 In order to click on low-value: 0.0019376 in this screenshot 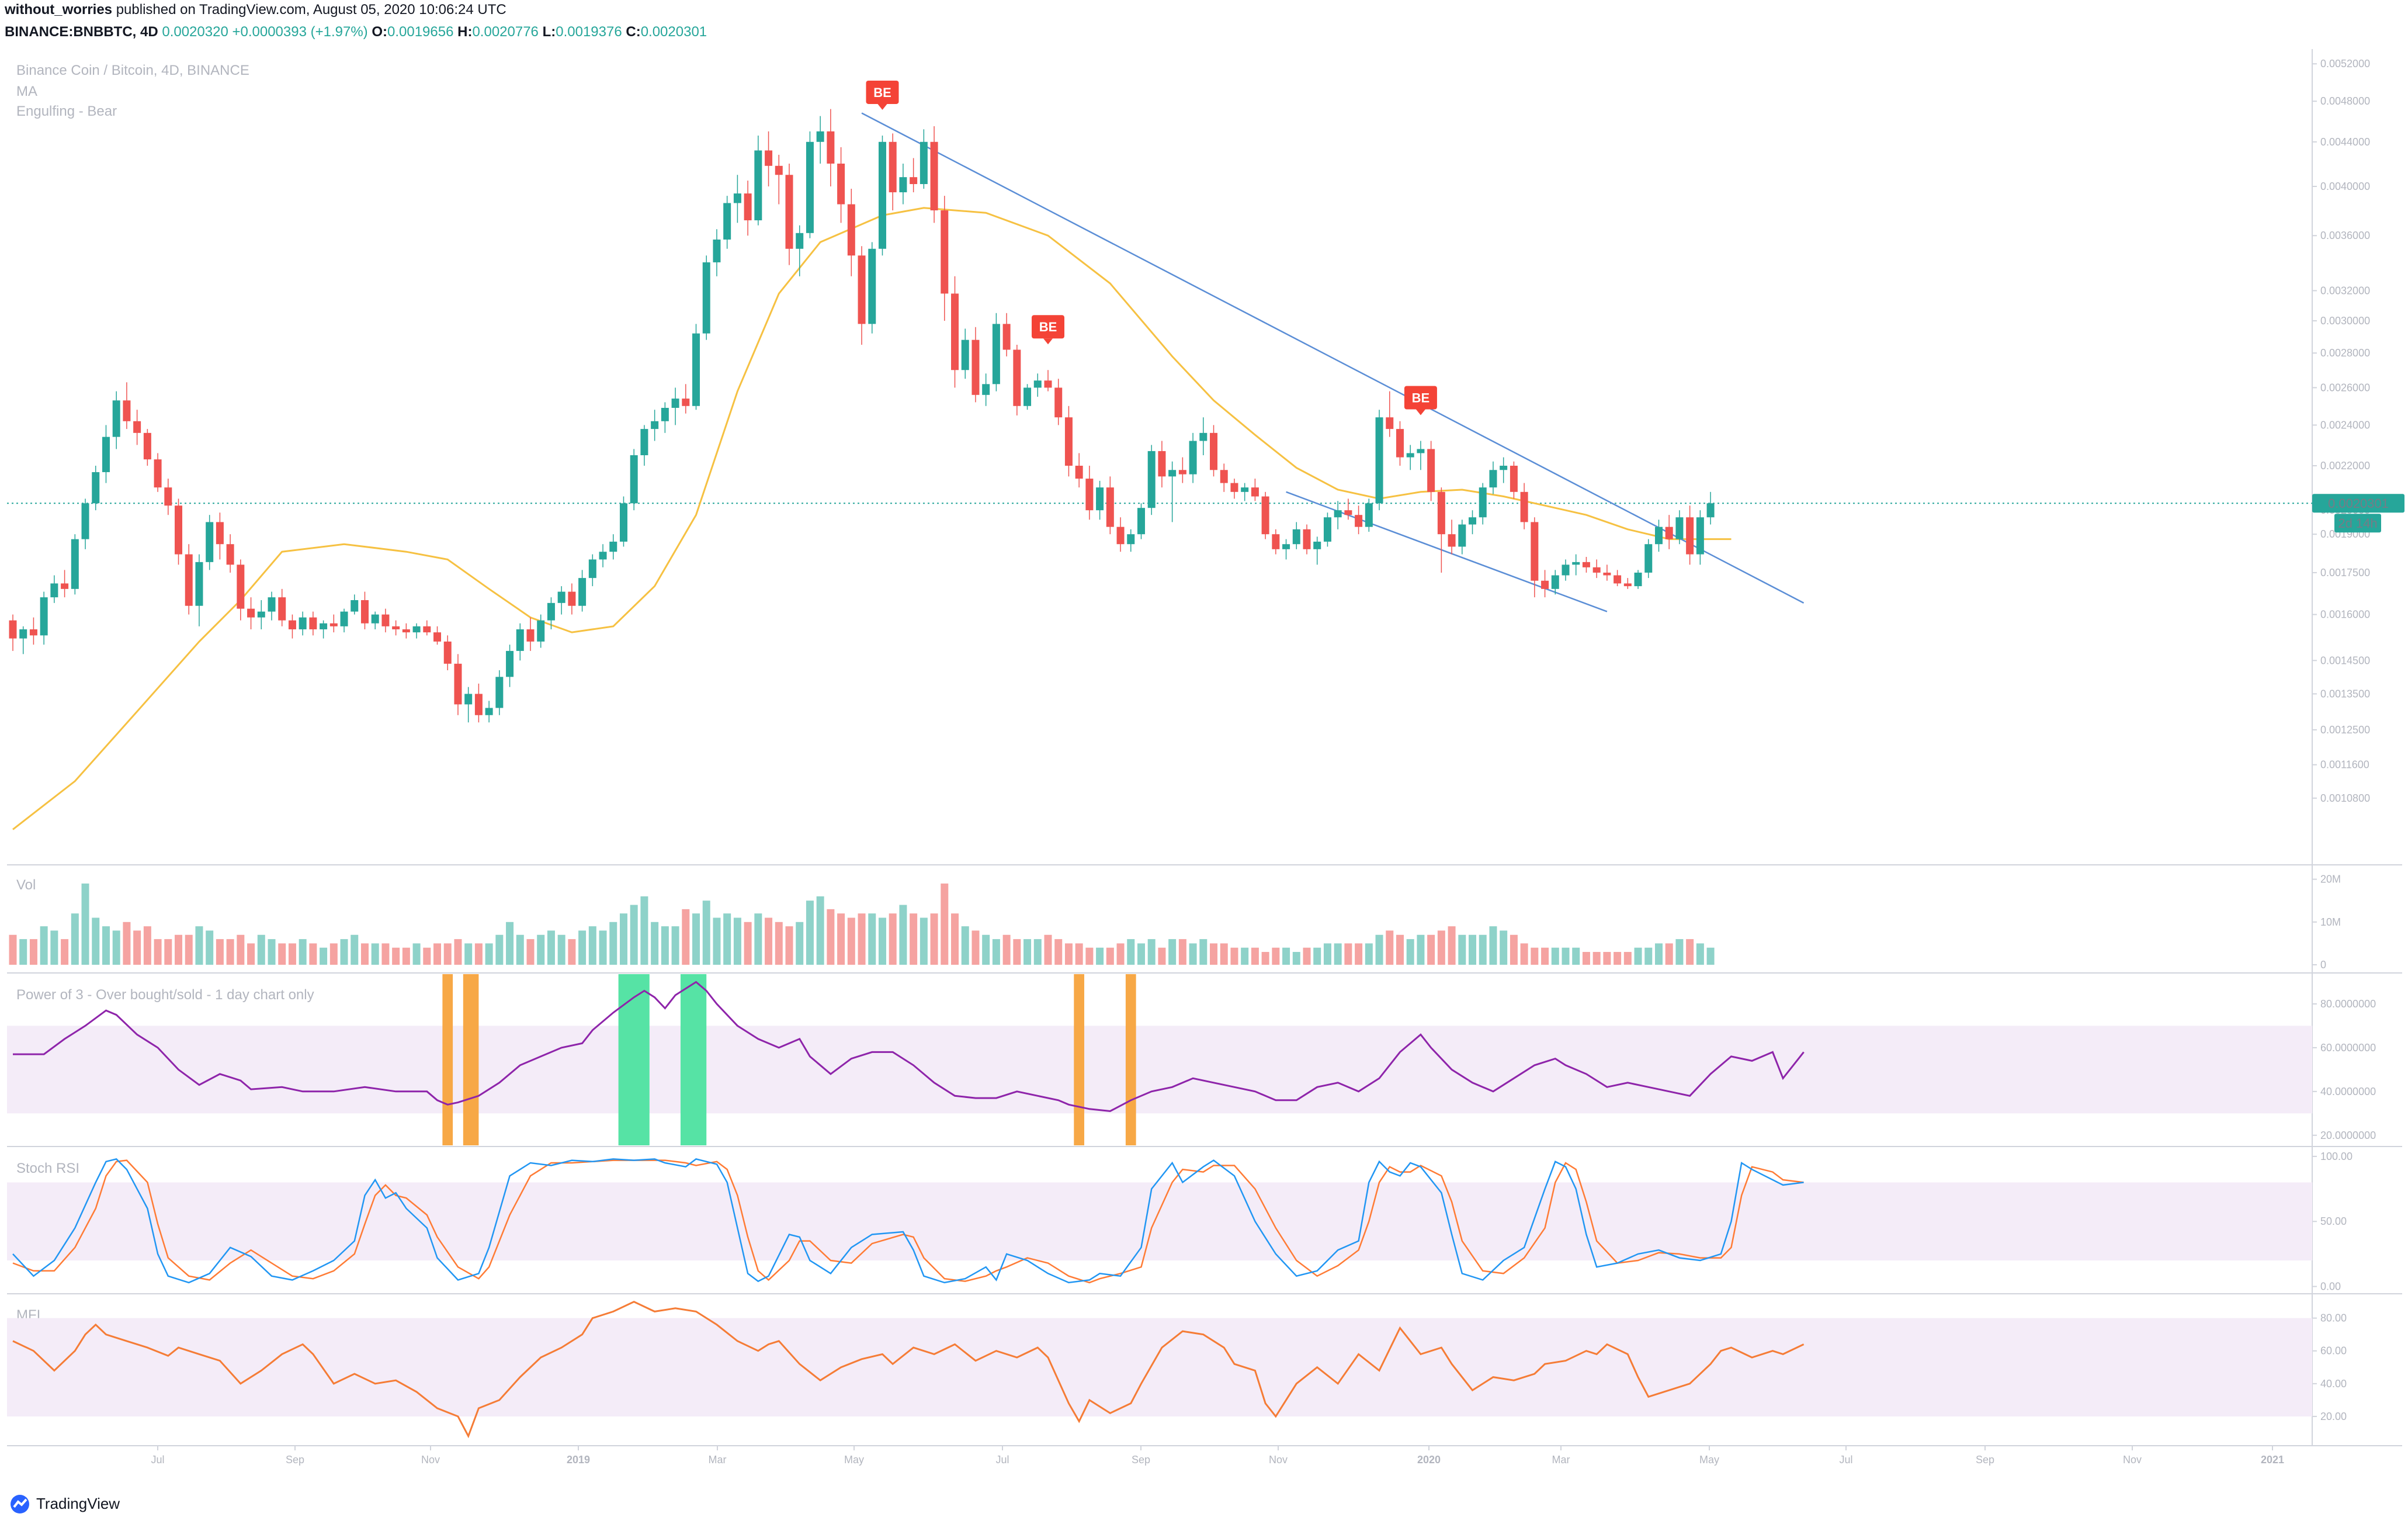, I will do `click(589, 32)`.